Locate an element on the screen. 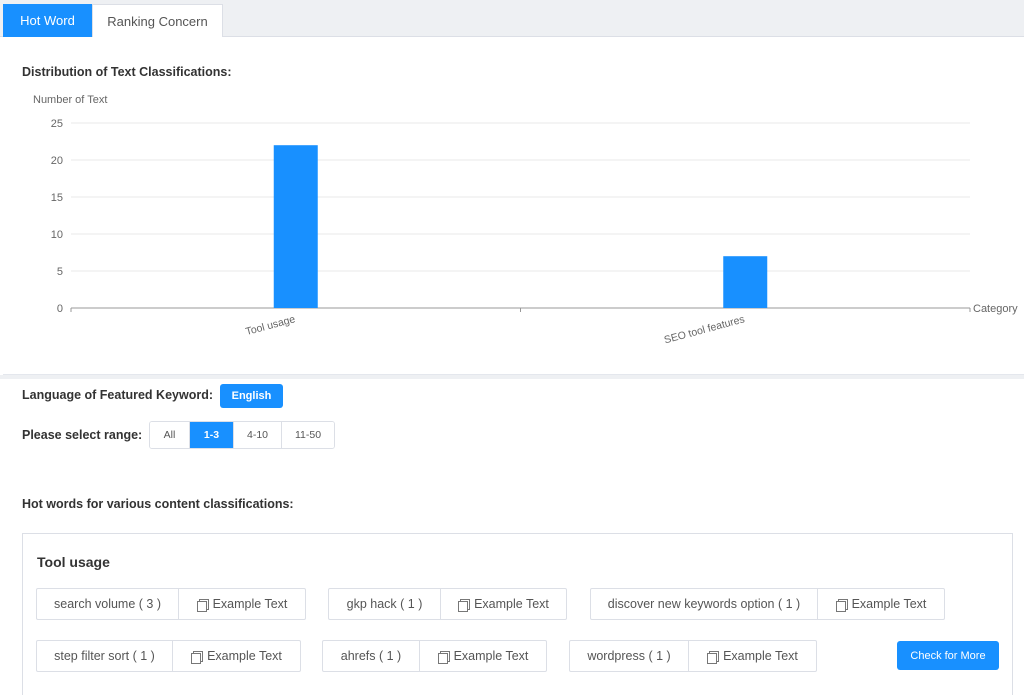  language-label: Language of Featured Keyword: is located at coordinates (117, 395).